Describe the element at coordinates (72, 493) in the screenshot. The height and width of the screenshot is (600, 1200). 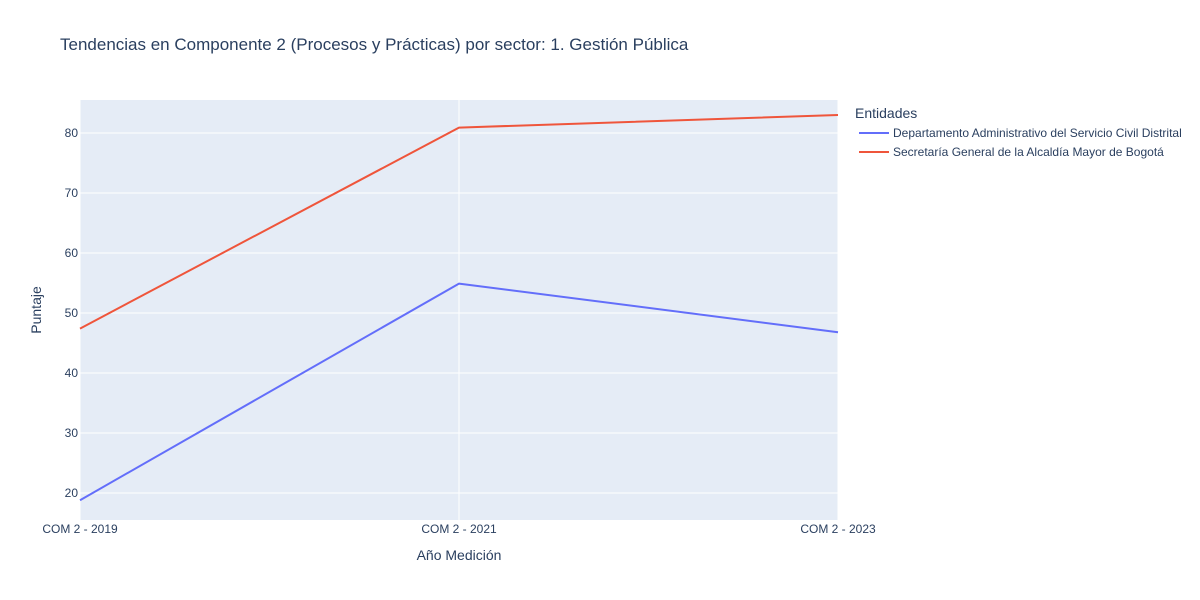
I see `y-tick-label: 20` at that location.